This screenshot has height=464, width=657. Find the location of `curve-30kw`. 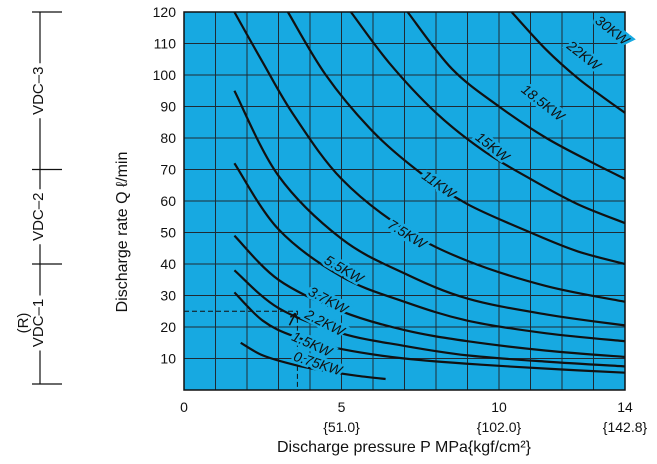

curve-30kw is located at coordinates (568, 62).